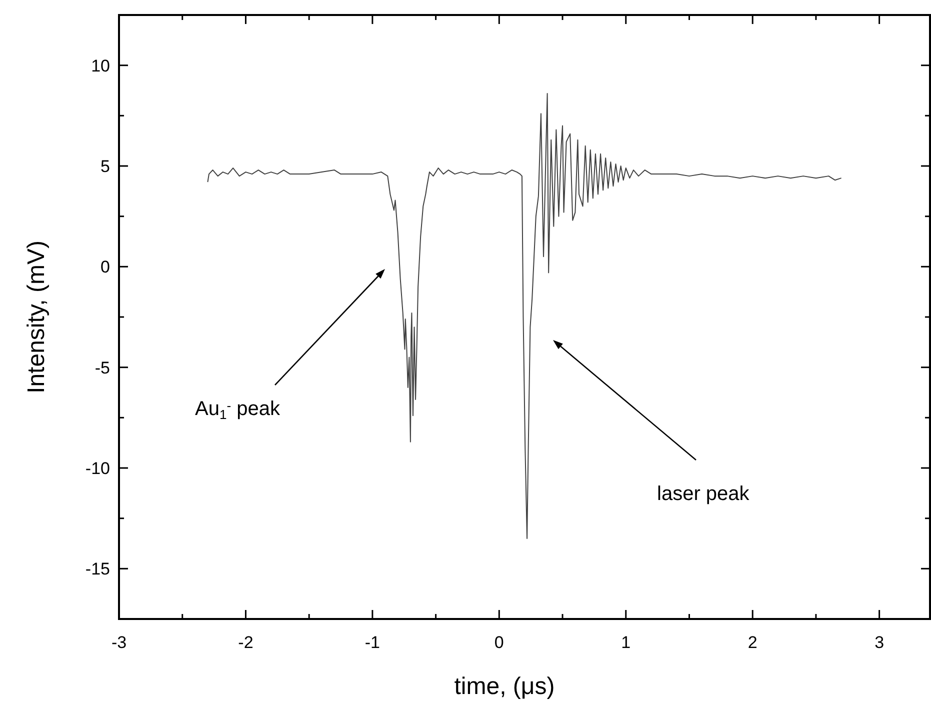 The height and width of the screenshot is (702, 931). I want to click on x-axis-title: time, (μs), so click(504, 686).